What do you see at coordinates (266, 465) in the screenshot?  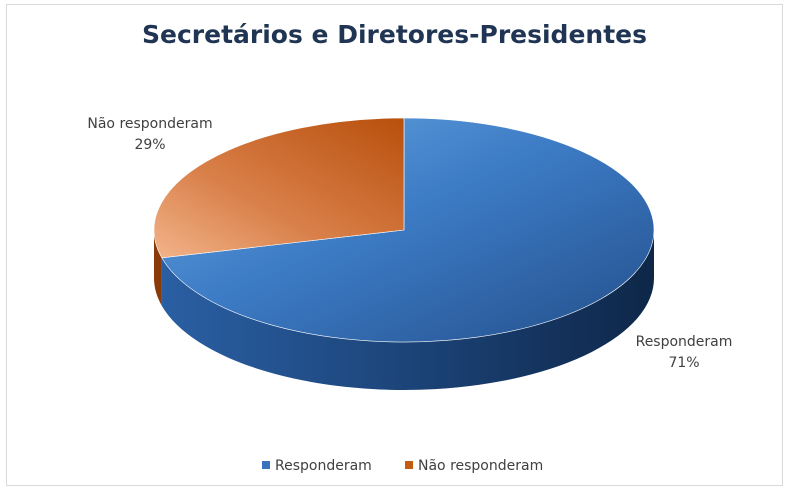 I see `legend-swatch-responderam` at bounding box center [266, 465].